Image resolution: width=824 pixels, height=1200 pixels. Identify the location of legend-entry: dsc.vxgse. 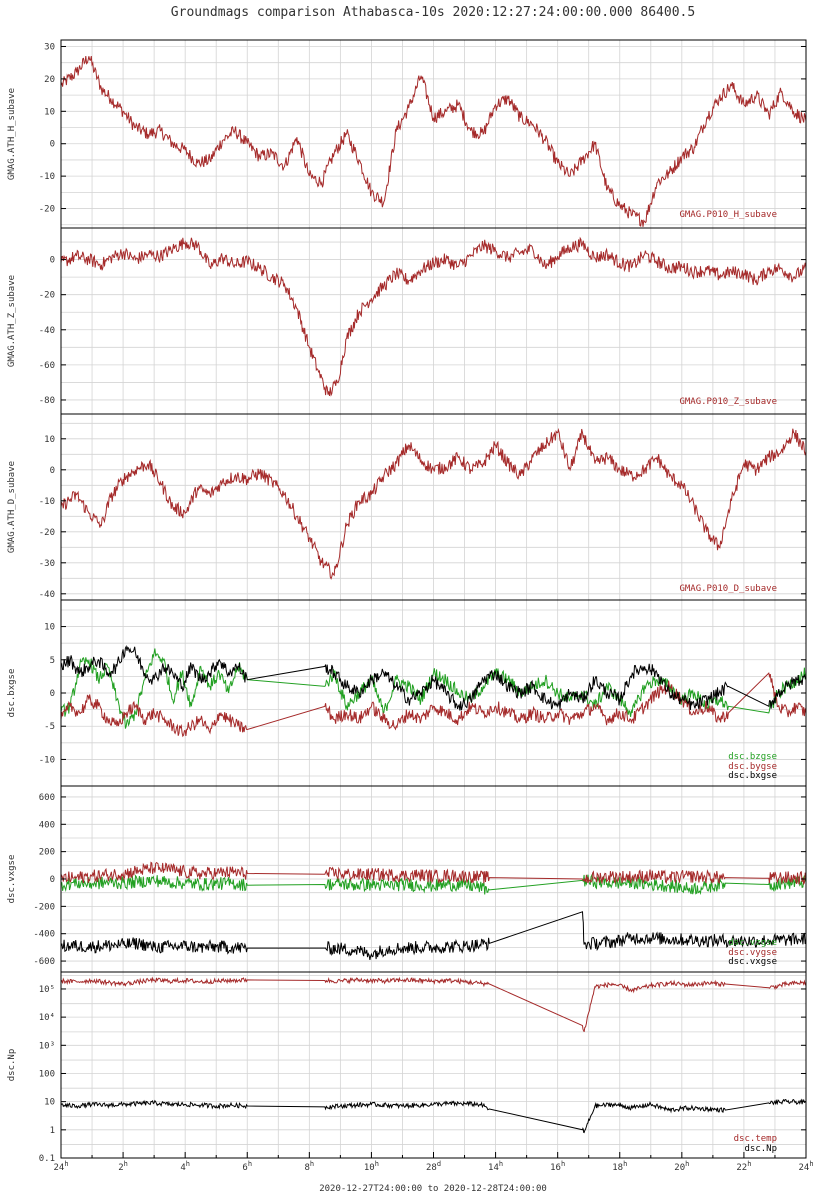
(752, 962).